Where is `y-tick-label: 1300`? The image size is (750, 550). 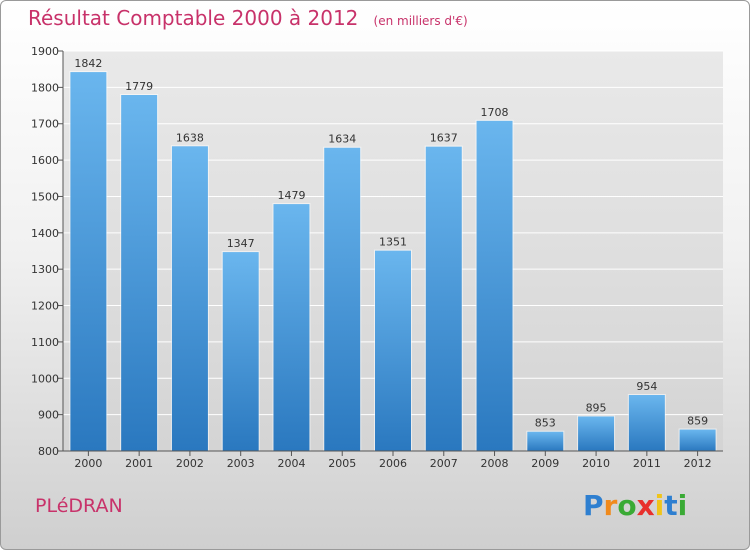
y-tick-label: 1300 is located at coordinates (45, 269).